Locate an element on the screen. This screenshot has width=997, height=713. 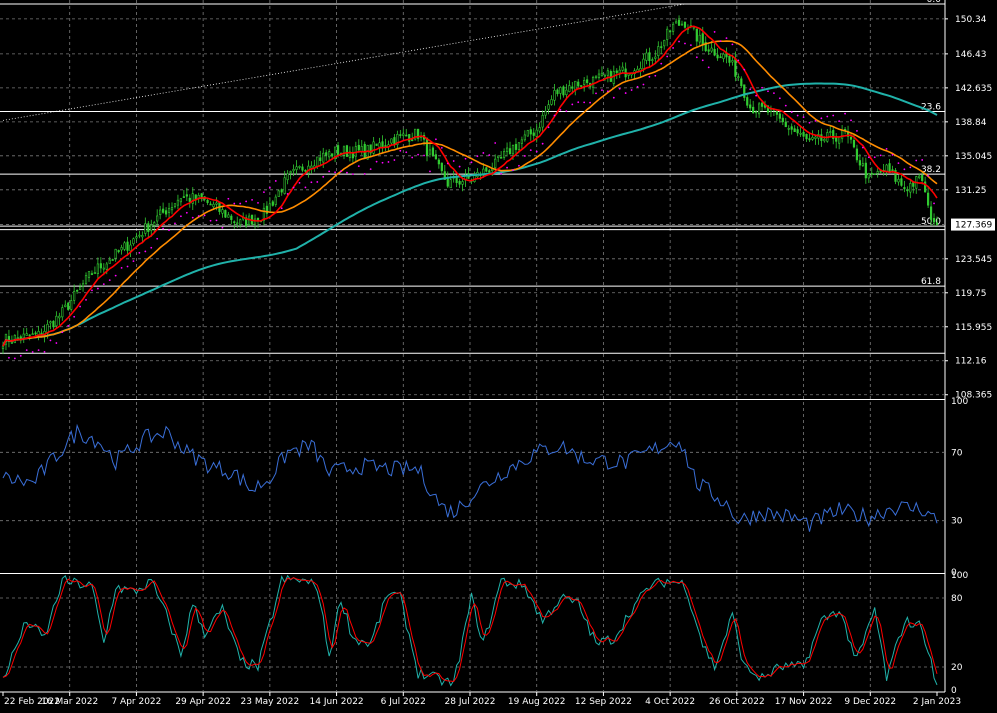
fibonacci-label: 61.8 is located at coordinates (931, 282).